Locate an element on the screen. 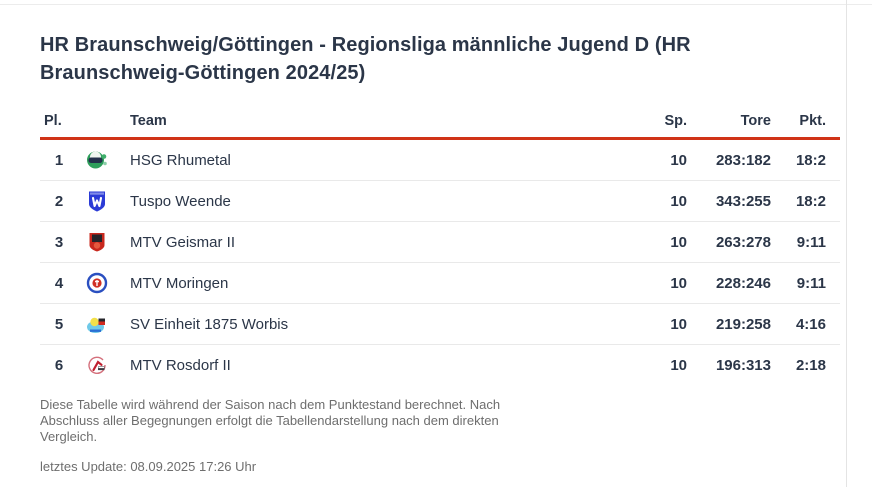 This screenshot has height=487, width=872. table-header-row: Pl. Team Sp. Tore Pkt. is located at coordinates (440, 122).